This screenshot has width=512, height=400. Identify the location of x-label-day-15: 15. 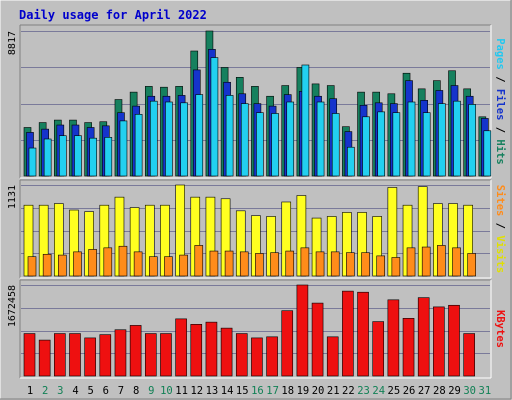
(242, 391).